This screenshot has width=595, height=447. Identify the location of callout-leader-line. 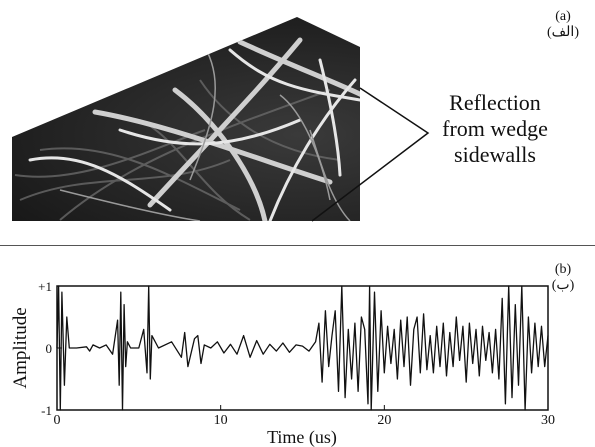
(370, 154).